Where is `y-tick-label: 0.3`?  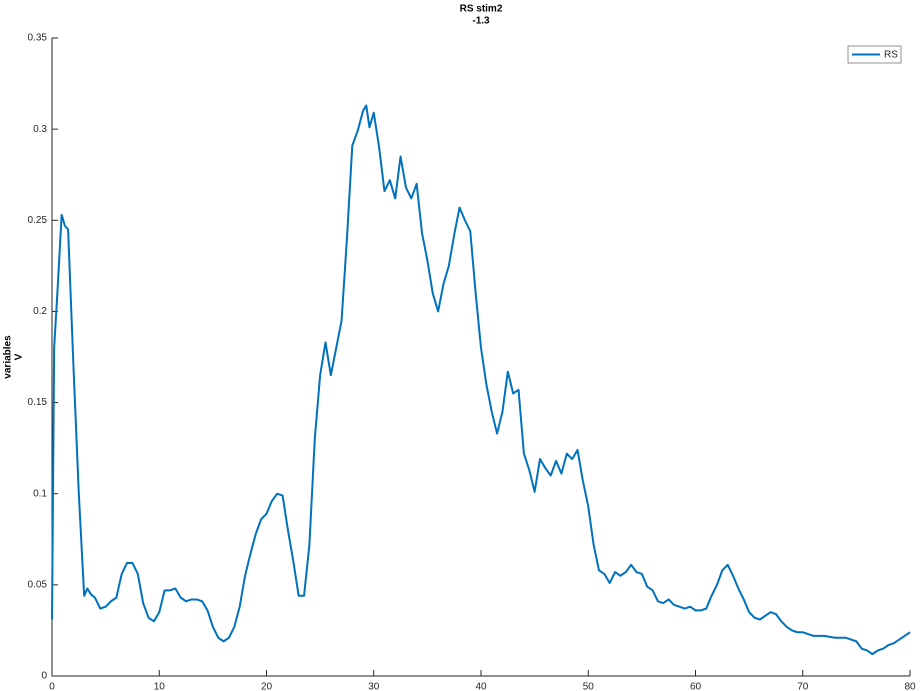
y-tick-label: 0.3 is located at coordinates (40, 129).